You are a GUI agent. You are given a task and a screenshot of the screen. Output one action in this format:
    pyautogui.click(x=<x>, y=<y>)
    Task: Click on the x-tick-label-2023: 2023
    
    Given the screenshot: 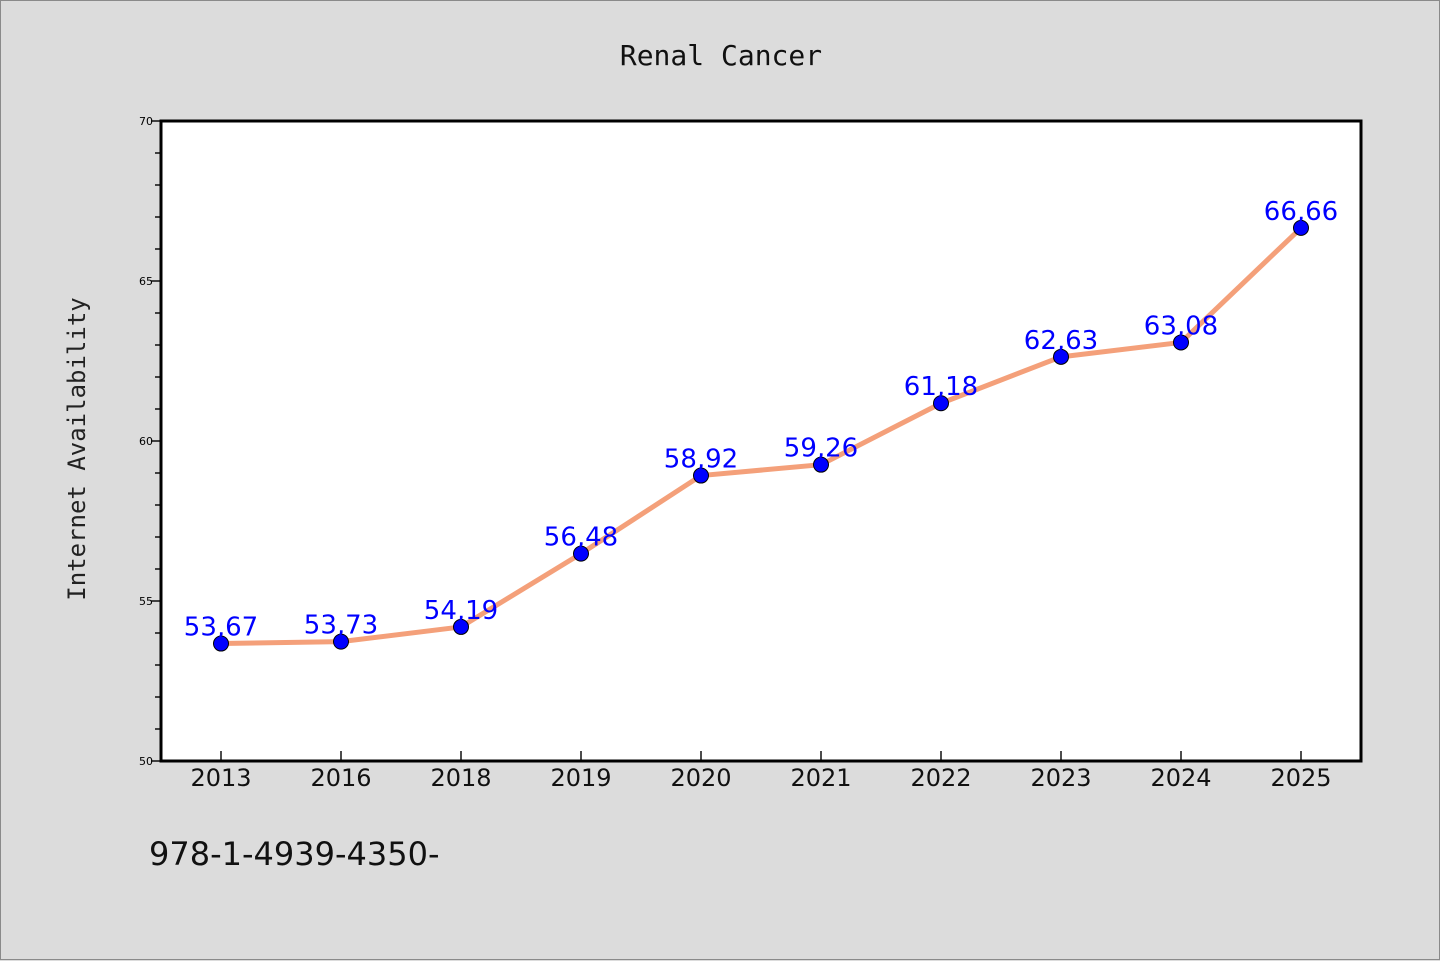 What is the action you would take?
    pyautogui.click(x=1060, y=778)
    